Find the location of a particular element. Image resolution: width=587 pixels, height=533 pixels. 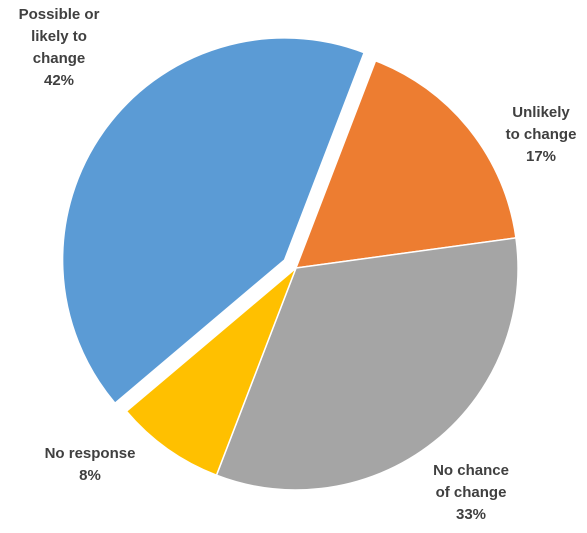

slice-label-category: Unlikely to change is located at coordinates (541, 123).